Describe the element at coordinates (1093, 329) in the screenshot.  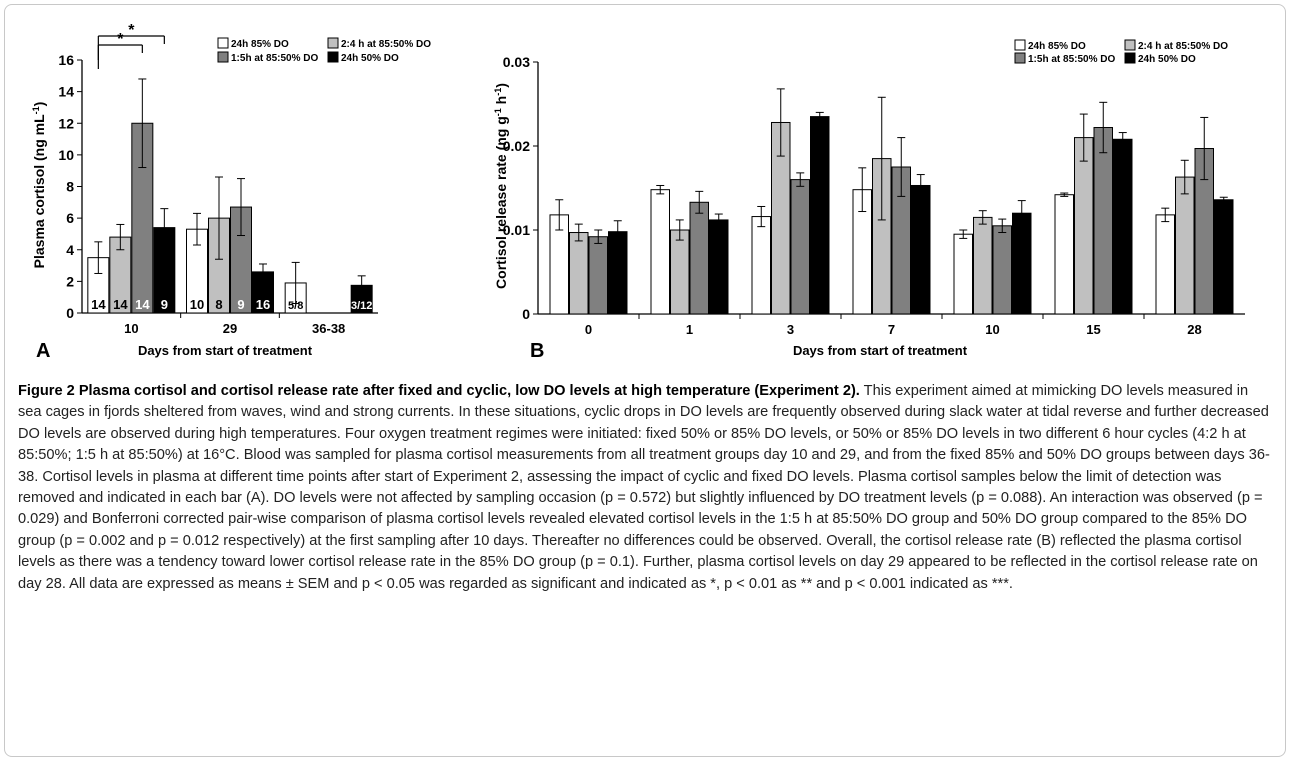
I see `panel-b-x-tick-label: 15` at that location.